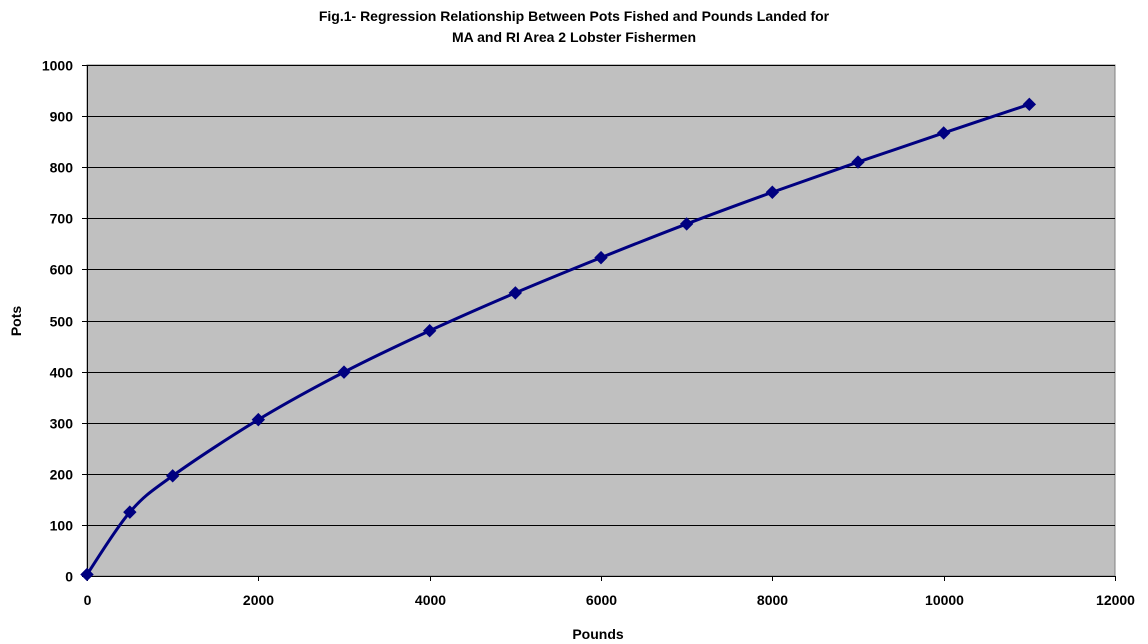 Image resolution: width=1148 pixels, height=644 pixels. What do you see at coordinates (601, 600) in the screenshot?
I see `x-tick-label: 6000` at bounding box center [601, 600].